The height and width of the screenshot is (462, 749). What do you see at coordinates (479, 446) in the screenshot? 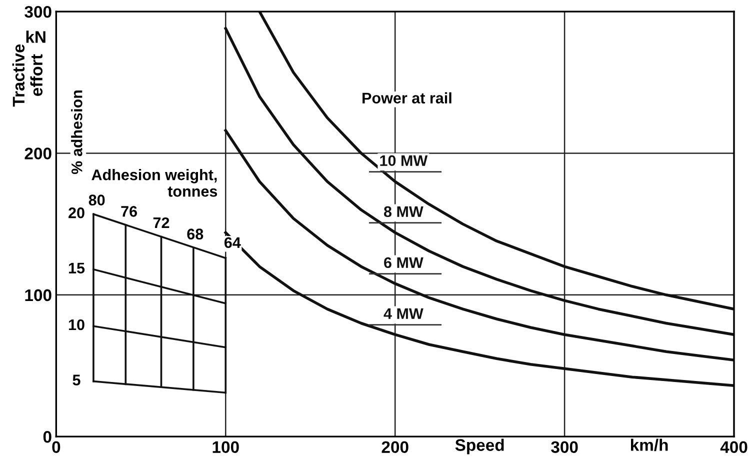
I see `x-axis-title: Speed` at bounding box center [479, 446].